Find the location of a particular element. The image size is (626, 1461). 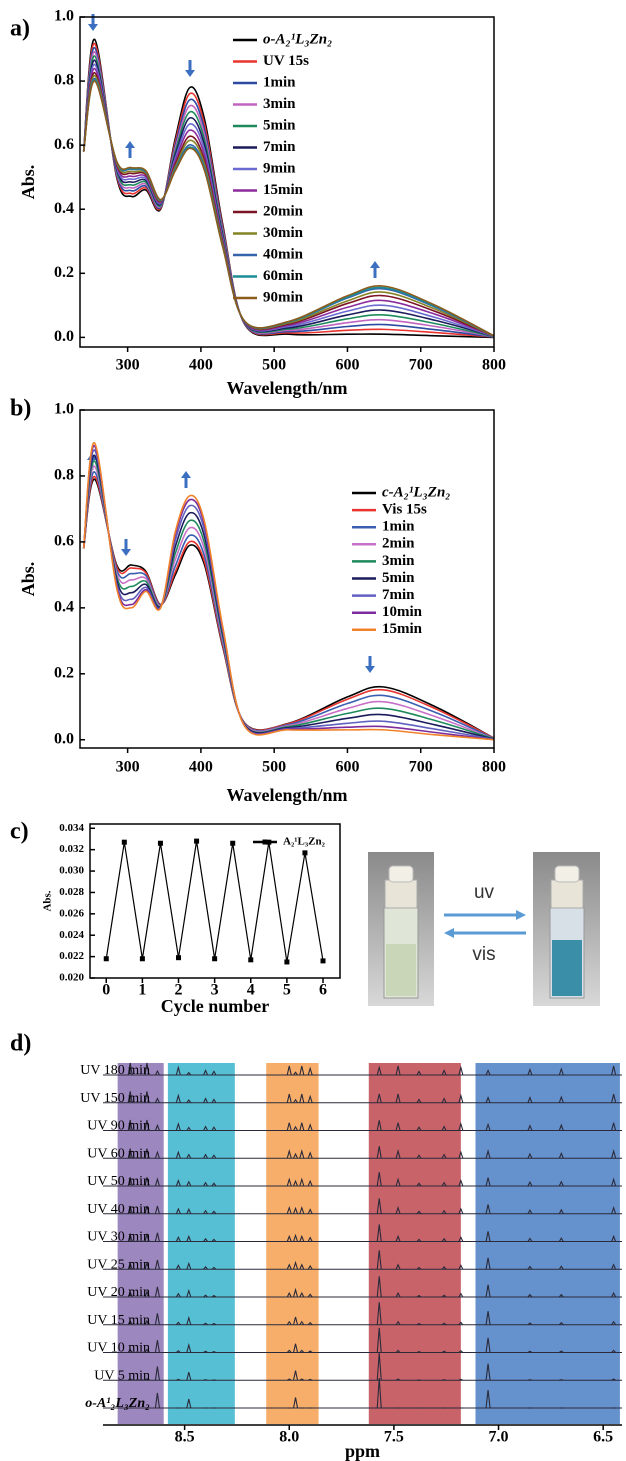

legend-label: 5min is located at coordinates (398, 578).